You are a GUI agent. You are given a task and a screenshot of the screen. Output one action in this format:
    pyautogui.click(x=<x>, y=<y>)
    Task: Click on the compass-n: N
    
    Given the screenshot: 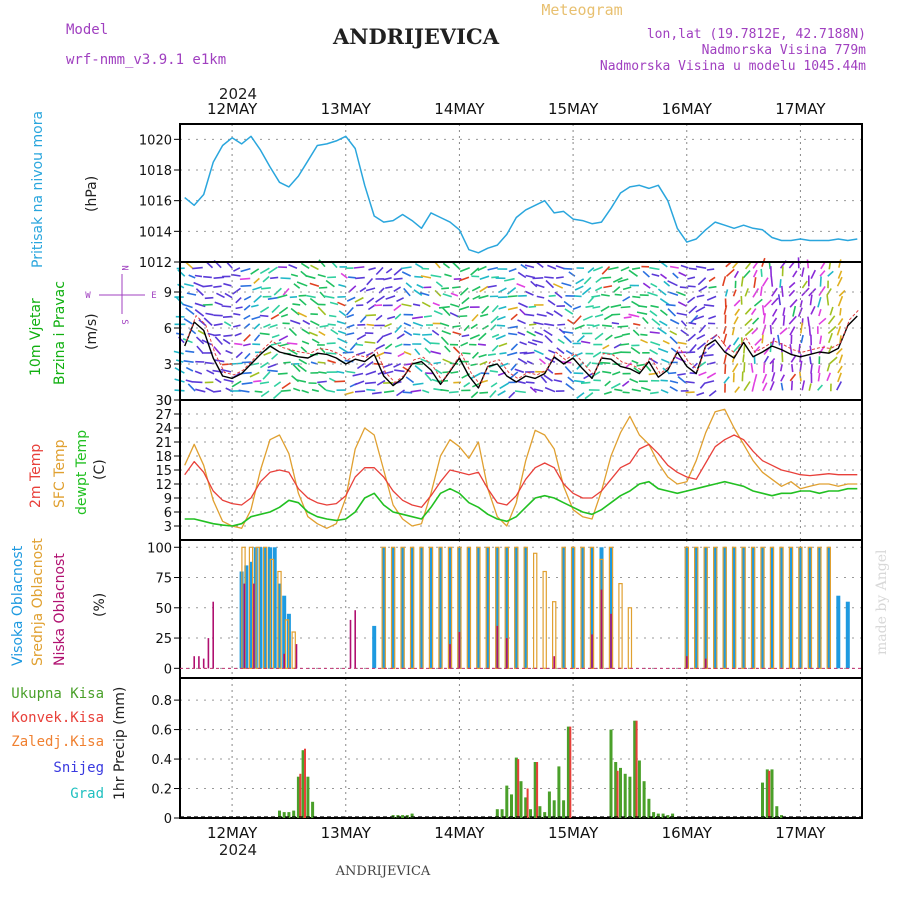 What is the action you would take?
    pyautogui.click(x=124, y=267)
    